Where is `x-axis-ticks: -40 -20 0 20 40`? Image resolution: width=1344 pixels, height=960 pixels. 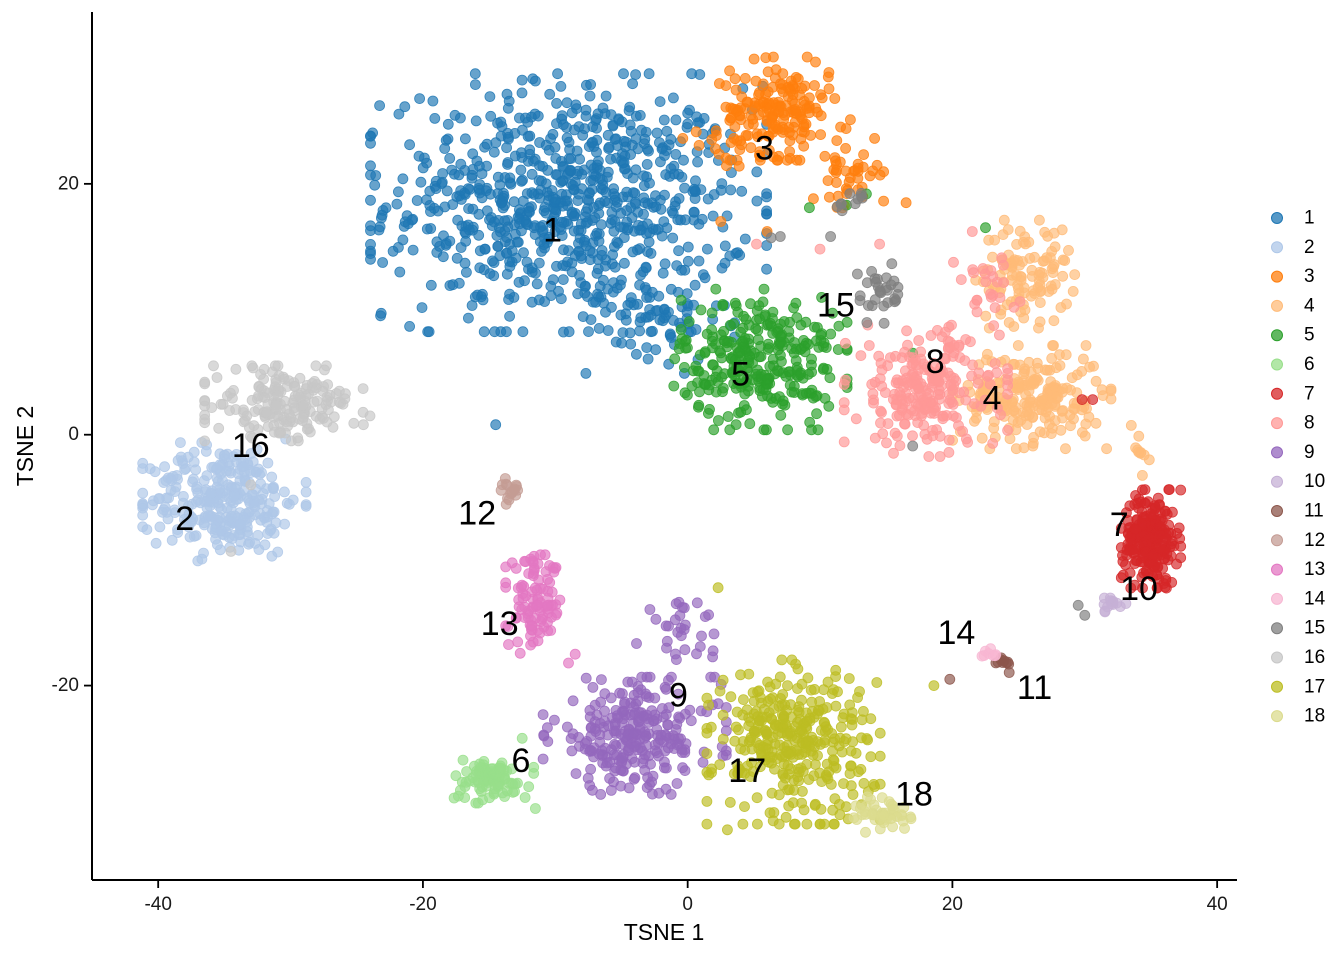
x-axis-ticks: -40 -20 0 20 40 is located at coordinates (686, 897).